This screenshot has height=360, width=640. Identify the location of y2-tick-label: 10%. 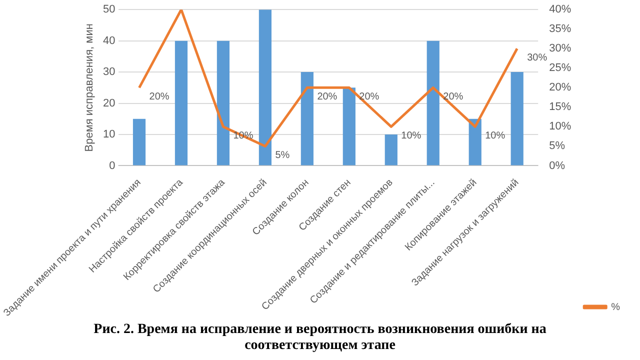
(560, 126).